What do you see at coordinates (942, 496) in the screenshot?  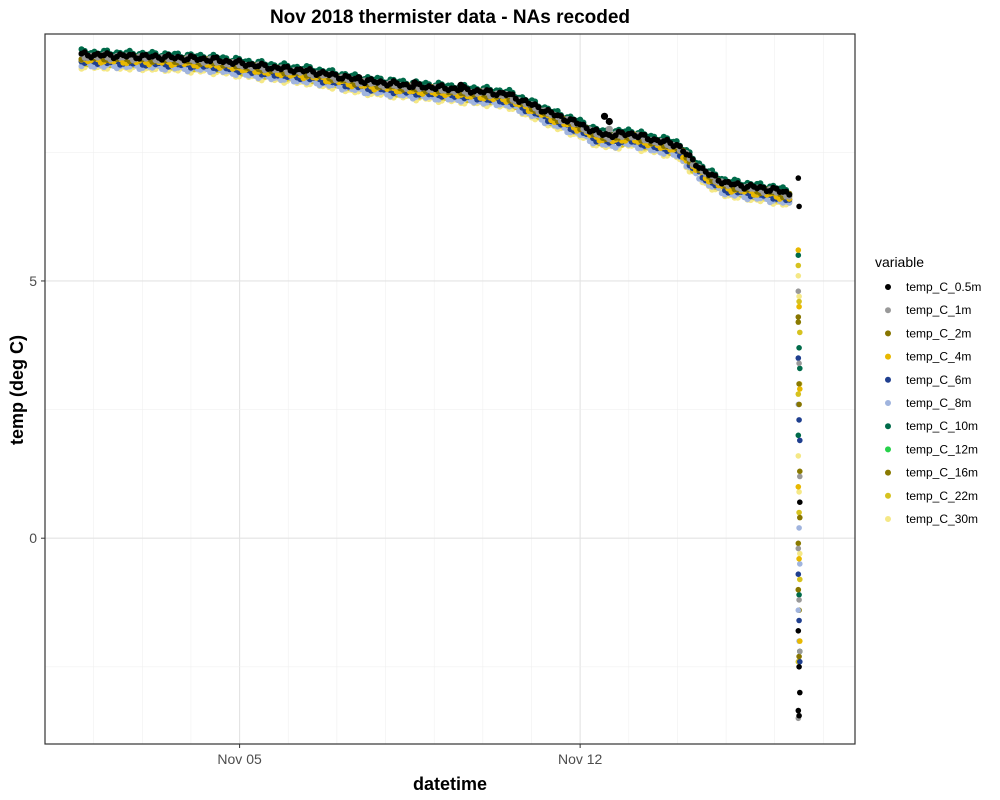 I see `legend-label: temp_C_22m` at bounding box center [942, 496].